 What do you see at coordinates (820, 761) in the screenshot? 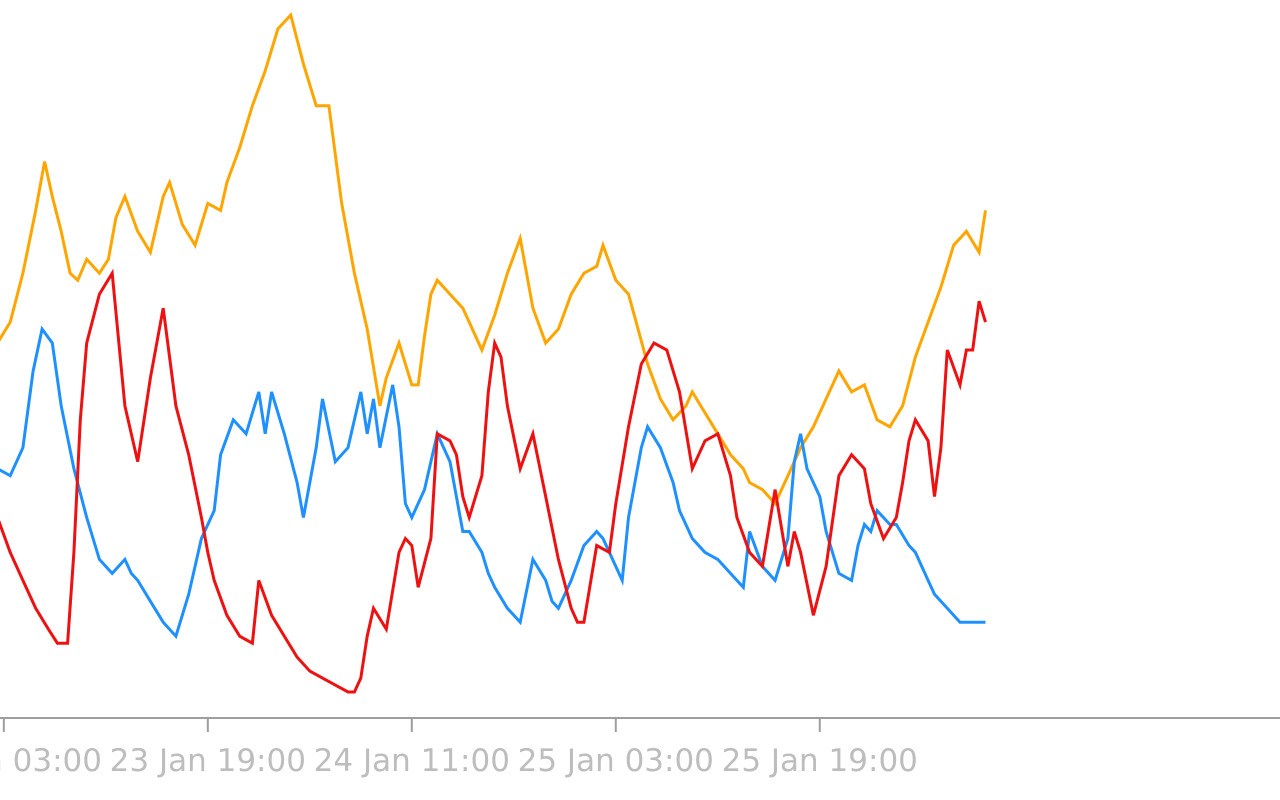
I see `x-tick-label-5: 25 Jan 19:00` at bounding box center [820, 761].